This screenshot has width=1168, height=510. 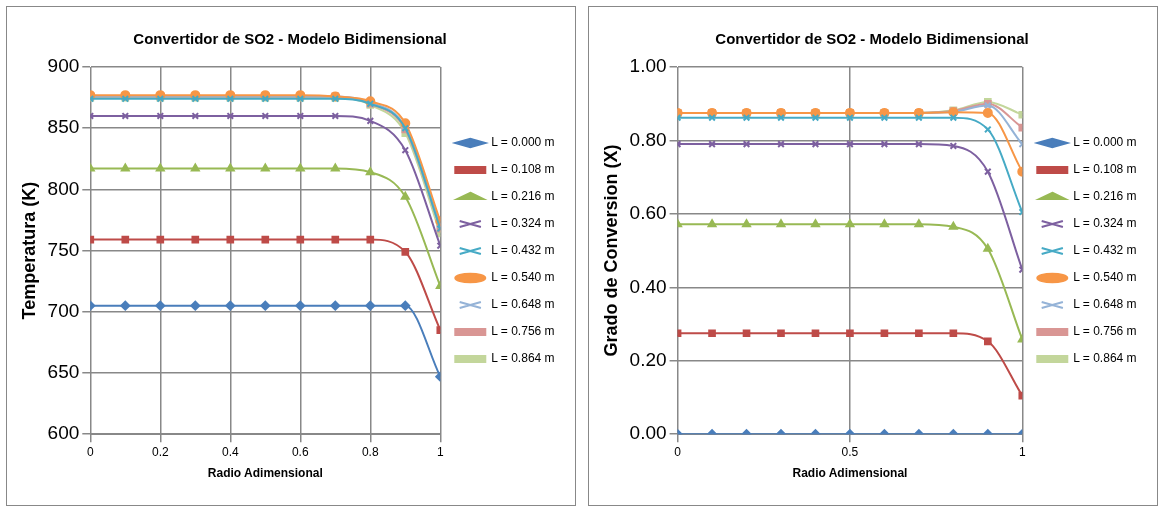 What do you see at coordinates (63, 127) in the screenshot?
I see `y-tick-label: 850` at bounding box center [63, 127].